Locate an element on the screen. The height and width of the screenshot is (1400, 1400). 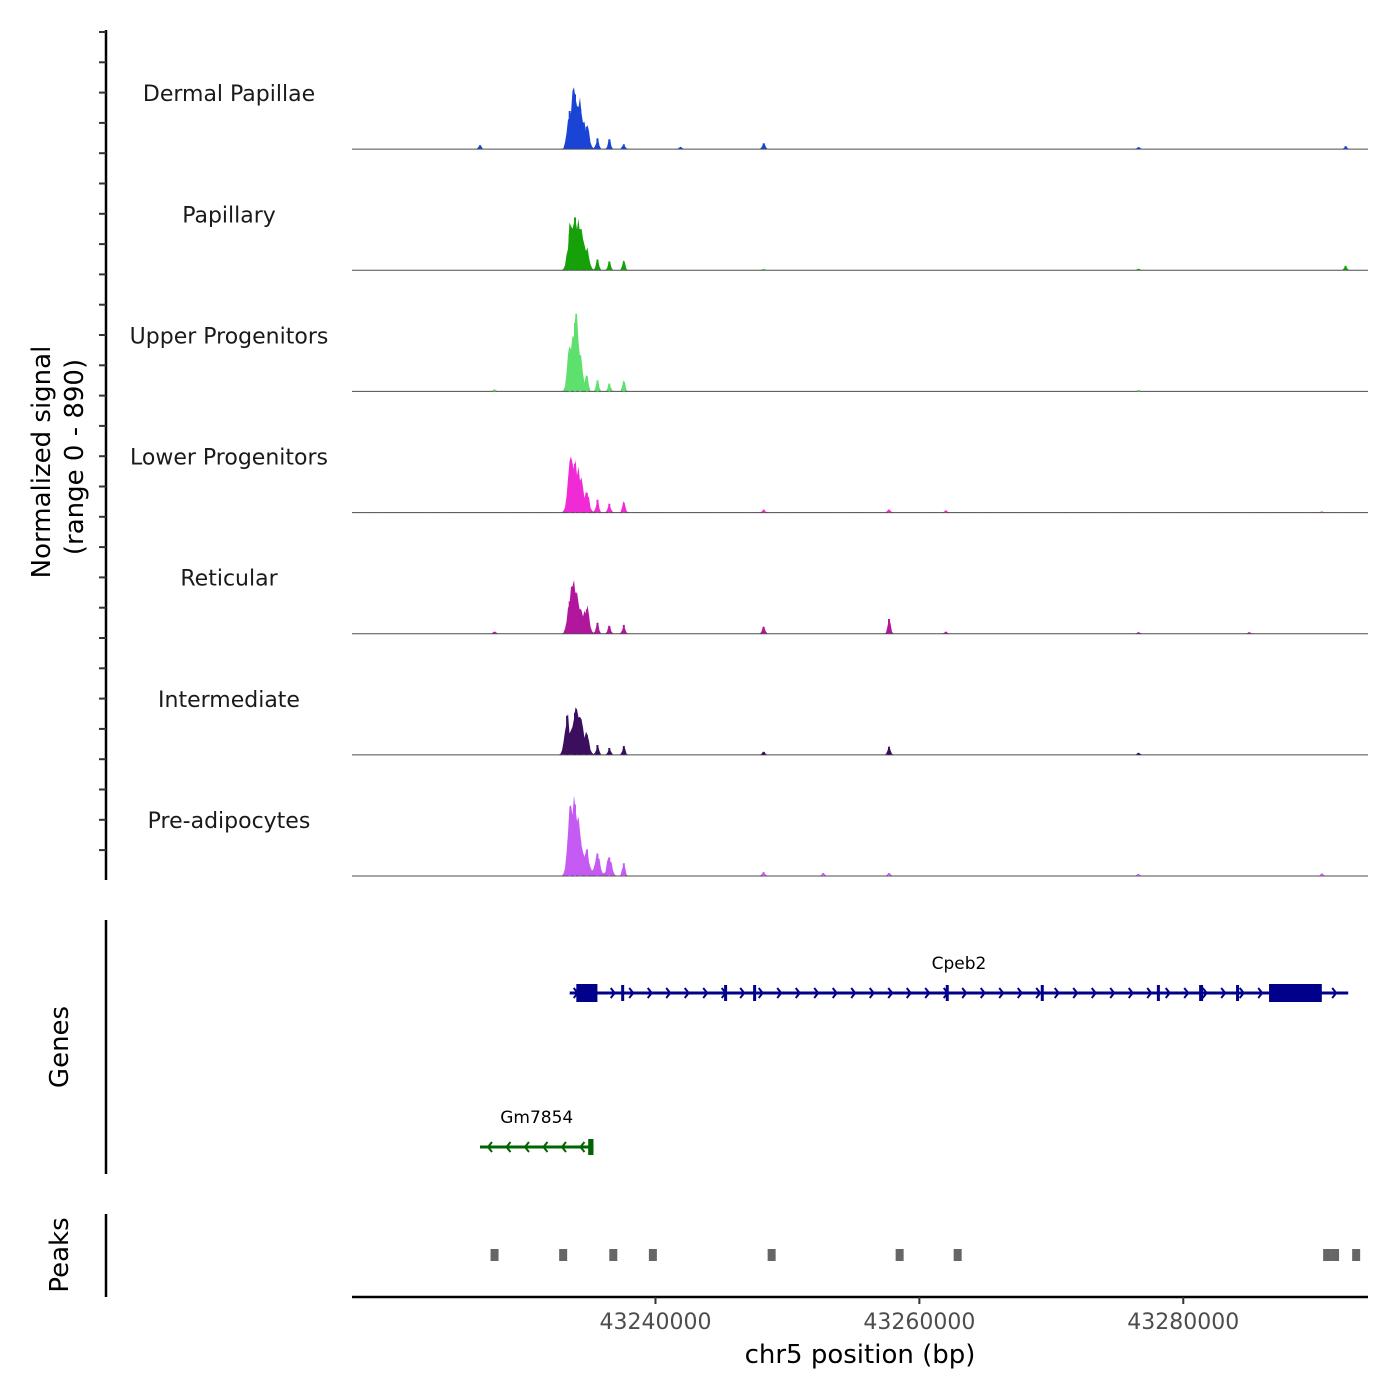
gene-gm7854: Gm7854 is located at coordinates (536, 1131).